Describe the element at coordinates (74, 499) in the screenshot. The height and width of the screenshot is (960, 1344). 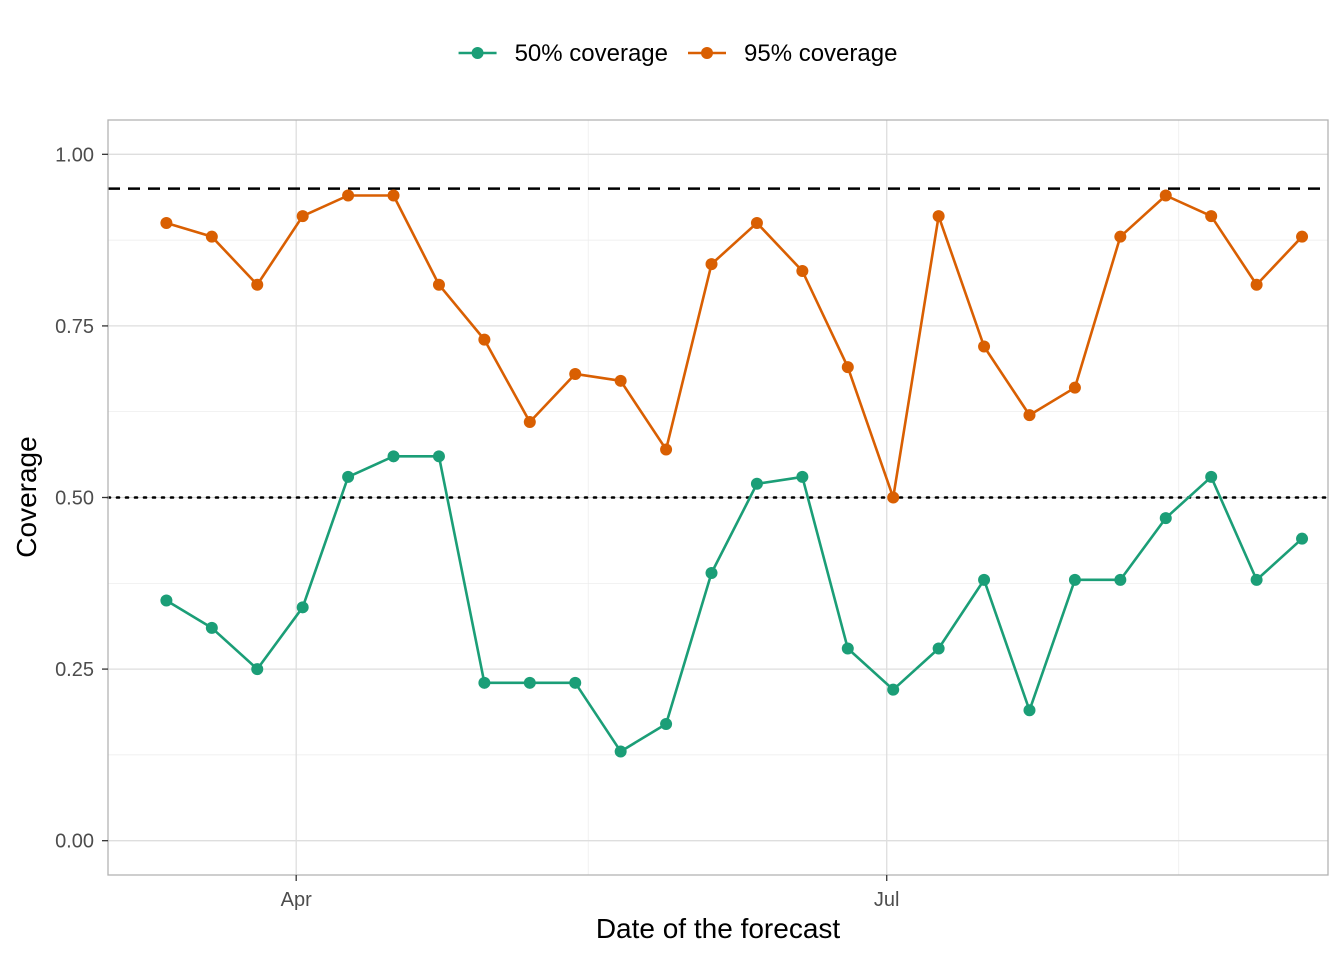
I see `y-tick-label: 0.50` at that location.